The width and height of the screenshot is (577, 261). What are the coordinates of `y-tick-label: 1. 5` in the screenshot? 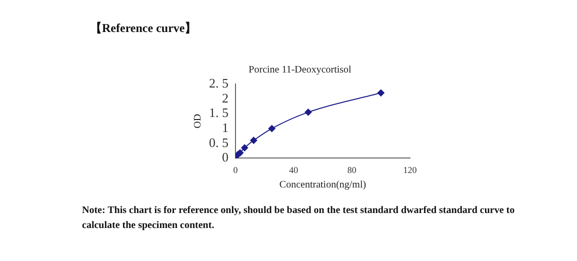 It's located at (218, 112).